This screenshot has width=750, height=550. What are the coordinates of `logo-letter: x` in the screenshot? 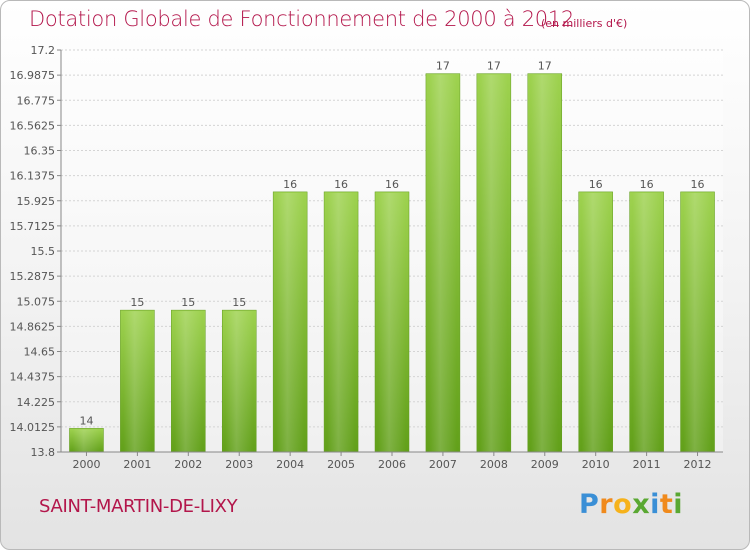 It's located at (641, 504).